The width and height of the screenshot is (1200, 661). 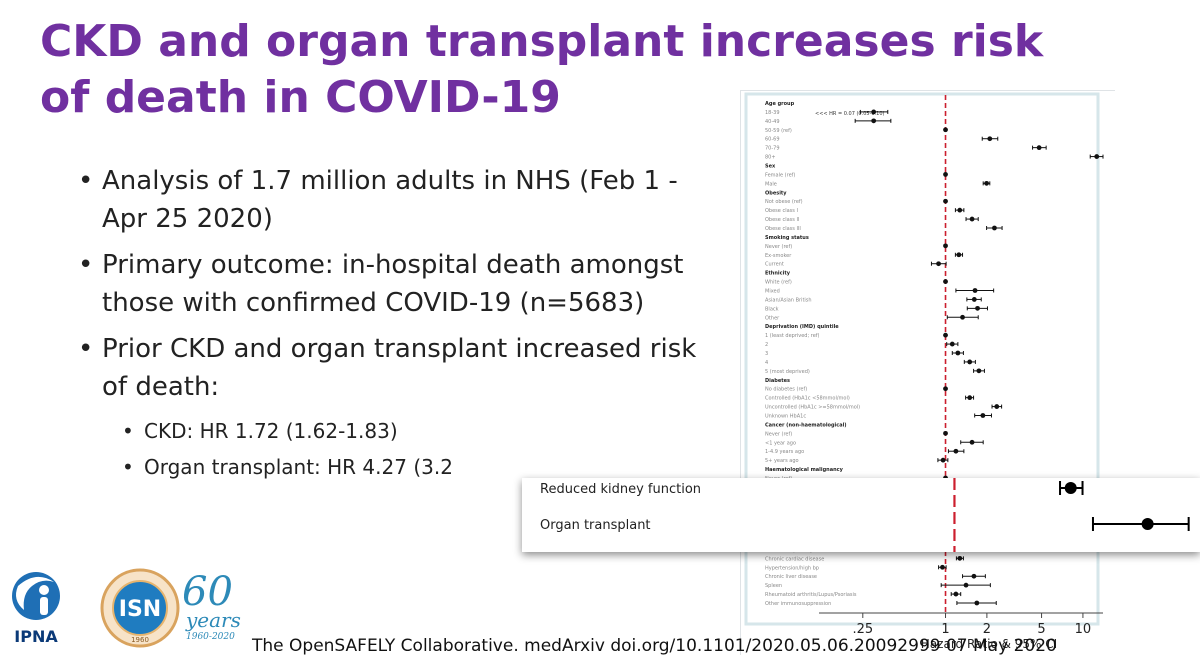 What do you see at coordinates (794, 559) in the screenshot?
I see `row-label: Chronic cardiac disease` at bounding box center [794, 559].